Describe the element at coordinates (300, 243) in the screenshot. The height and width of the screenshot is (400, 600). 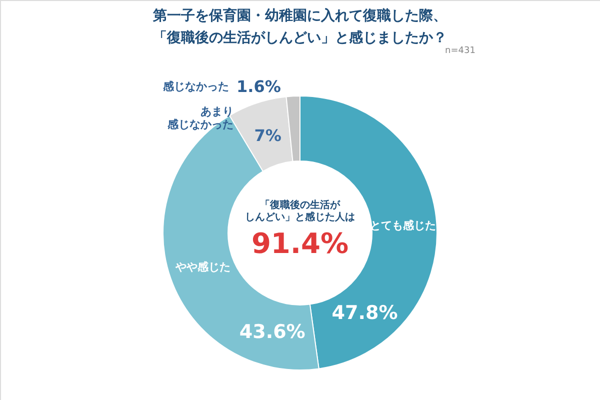
I see `text: 91.4%` at that location.